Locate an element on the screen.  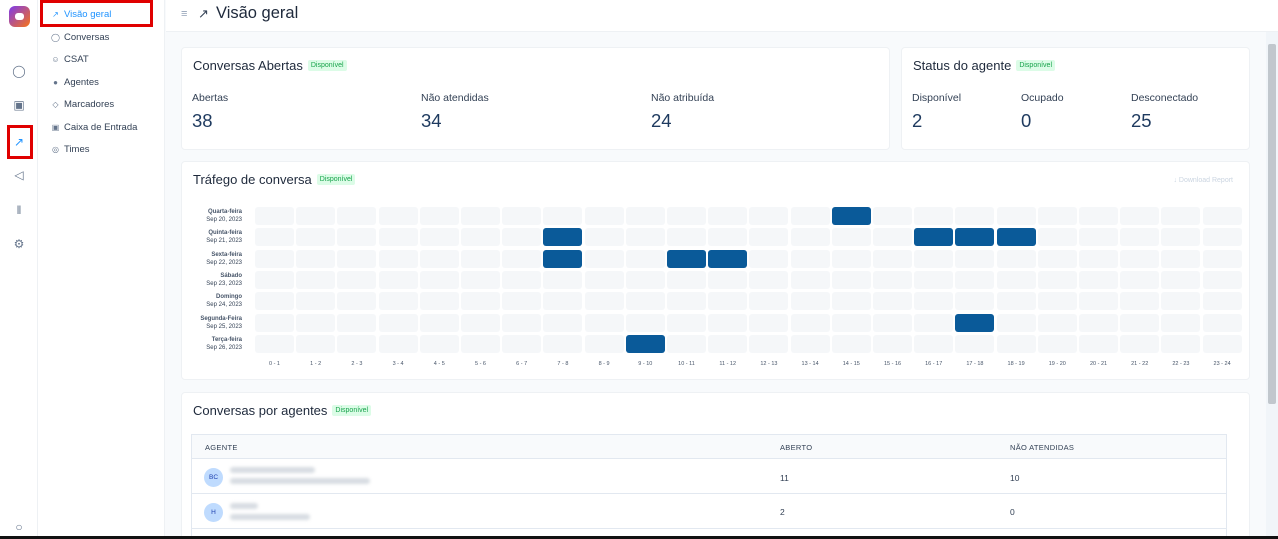
column-header-aberto: ABERTO is located at coordinates (796, 447).